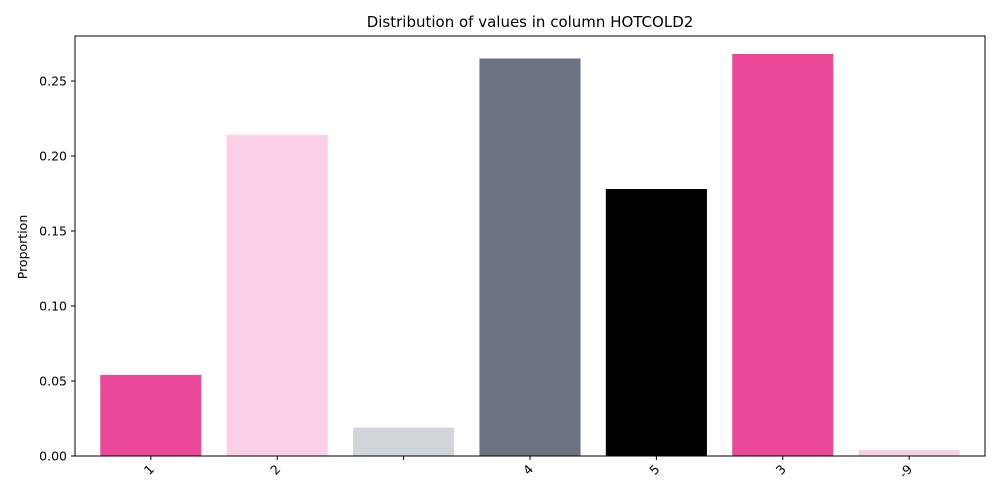 Image resolution: width=1000 pixels, height=500 pixels. Describe the element at coordinates (53, 156) in the screenshot. I see `y-tick-label: 0.20` at that location.